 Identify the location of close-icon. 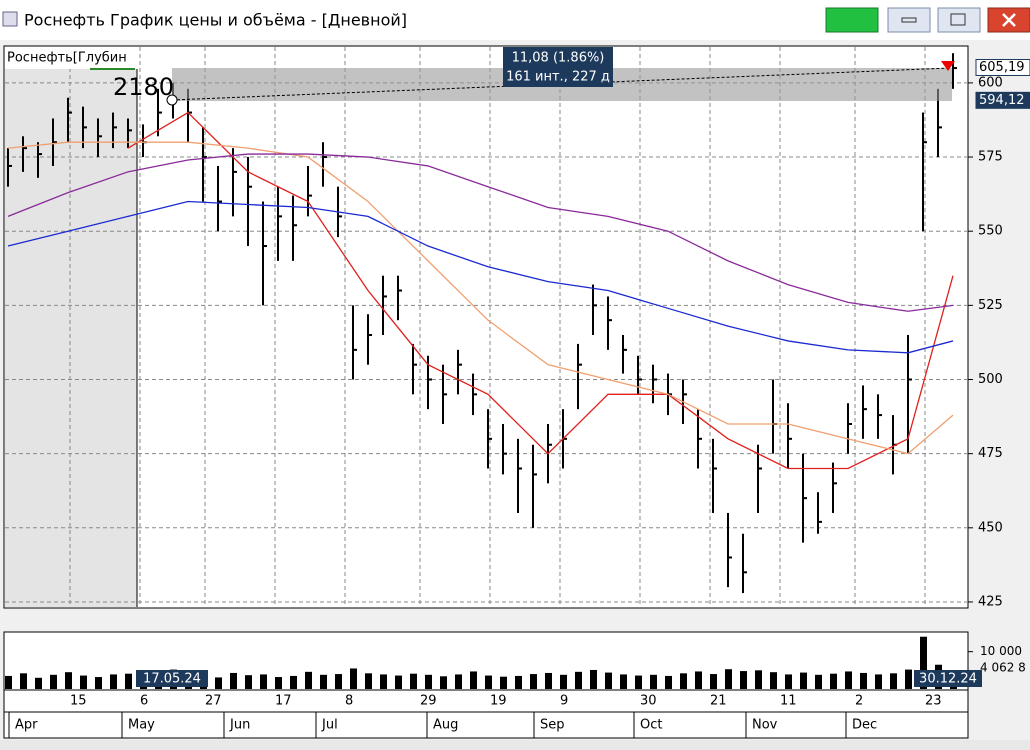
(1009, 20).